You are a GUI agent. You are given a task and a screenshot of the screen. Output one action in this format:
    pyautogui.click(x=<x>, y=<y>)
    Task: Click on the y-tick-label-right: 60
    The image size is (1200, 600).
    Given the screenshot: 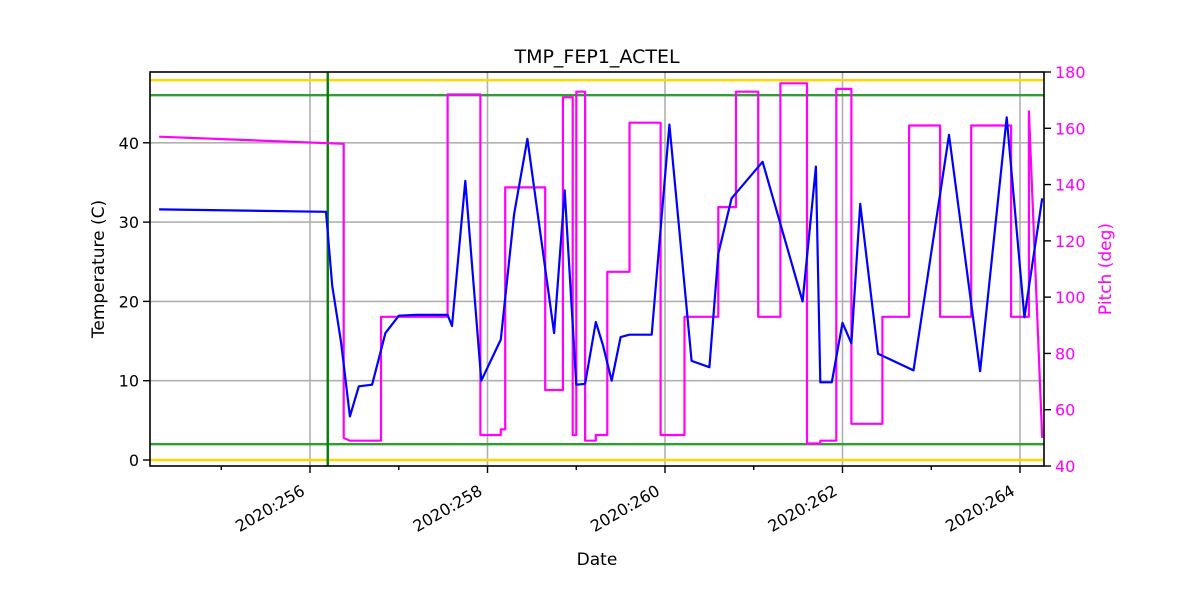 What is the action you would take?
    pyautogui.click(x=1065, y=410)
    